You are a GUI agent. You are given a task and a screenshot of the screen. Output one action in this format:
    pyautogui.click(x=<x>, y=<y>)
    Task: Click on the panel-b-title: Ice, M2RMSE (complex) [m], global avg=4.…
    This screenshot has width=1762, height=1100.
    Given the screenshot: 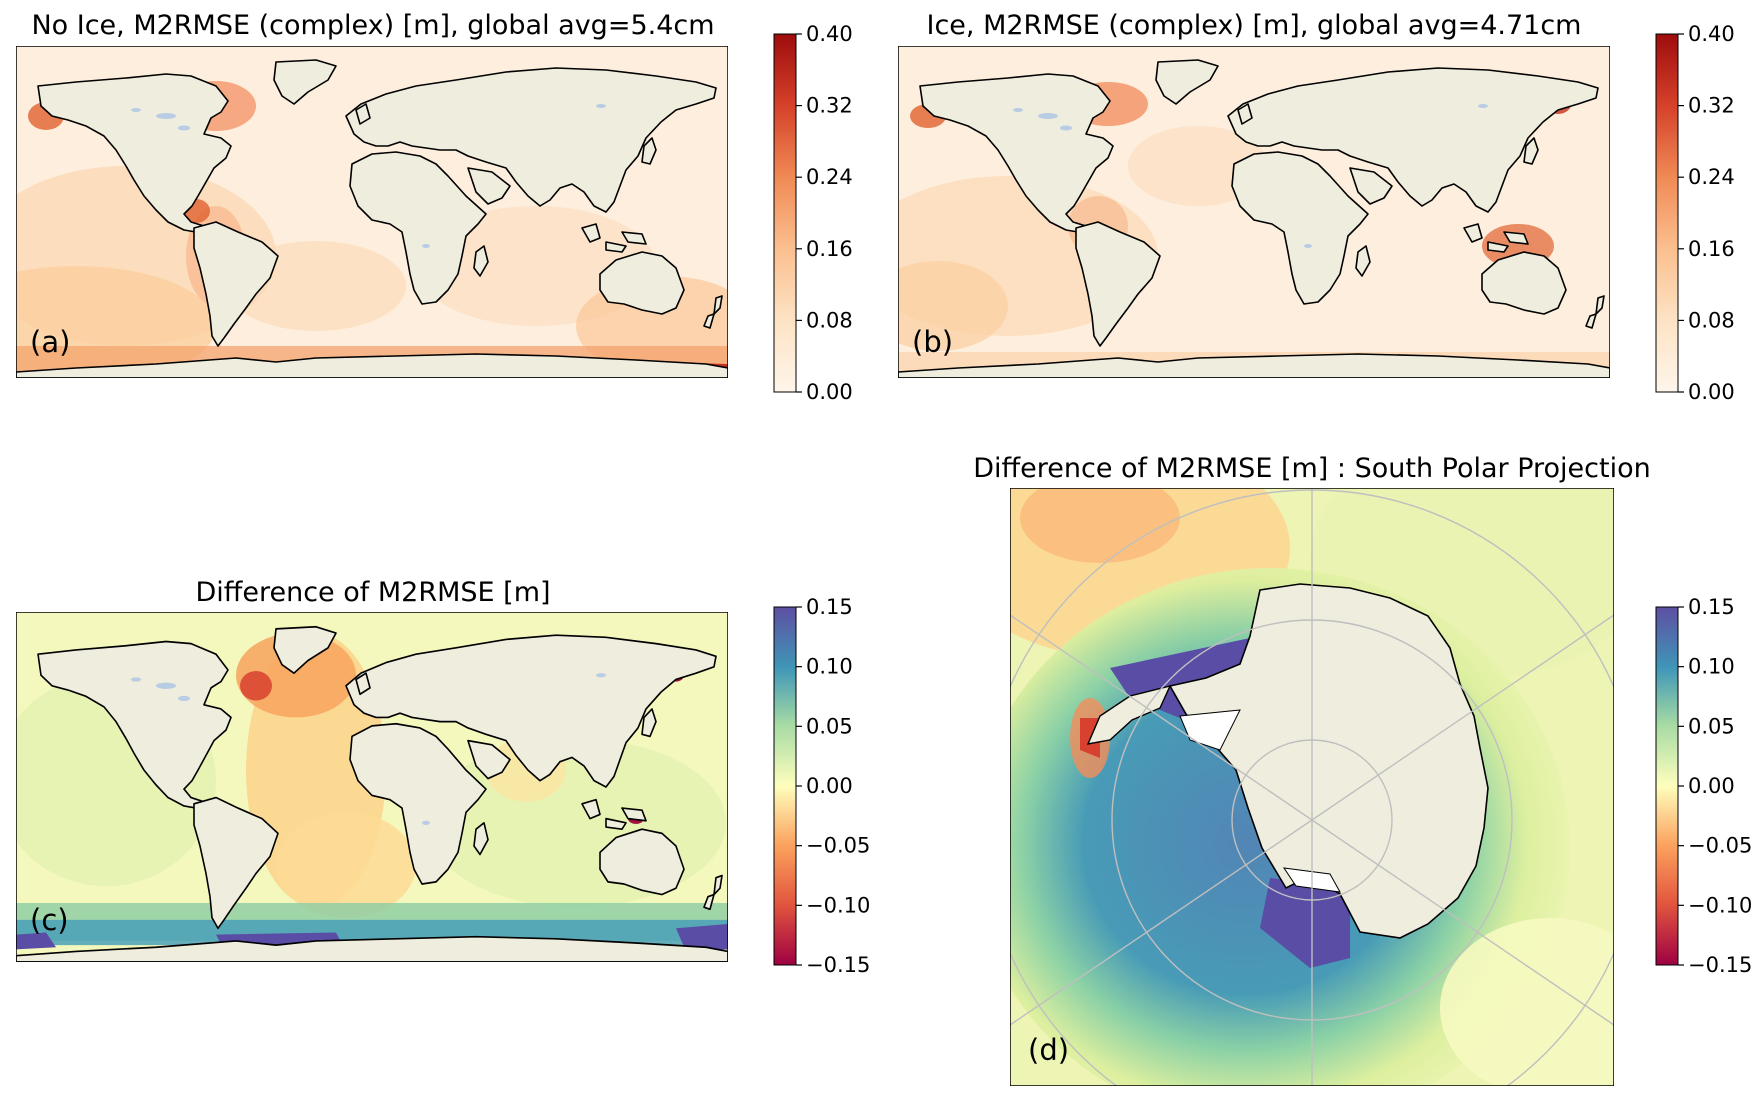 What is the action you would take?
    pyautogui.click(x=1254, y=25)
    